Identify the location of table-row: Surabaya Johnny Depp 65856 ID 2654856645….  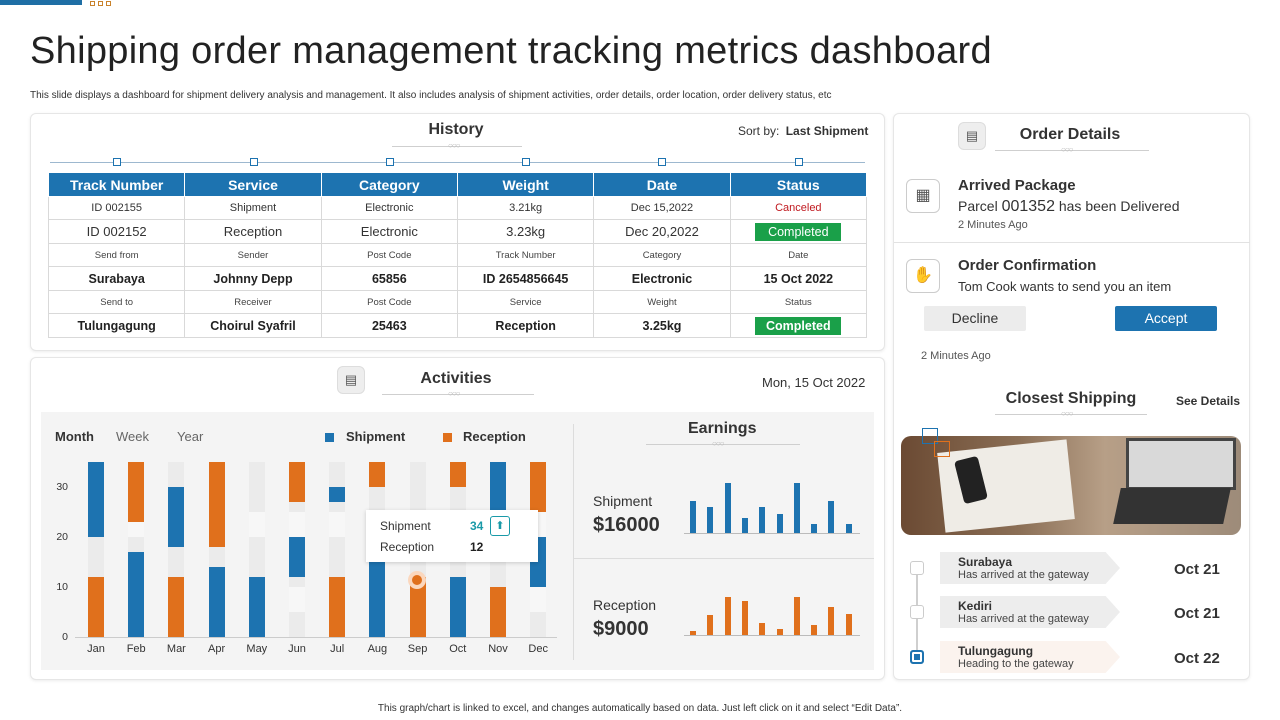
(457, 278).